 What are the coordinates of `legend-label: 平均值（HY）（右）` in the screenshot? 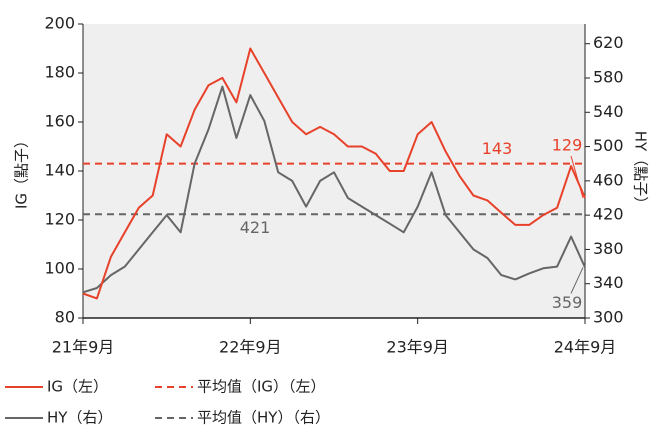 It's located at (263, 418).